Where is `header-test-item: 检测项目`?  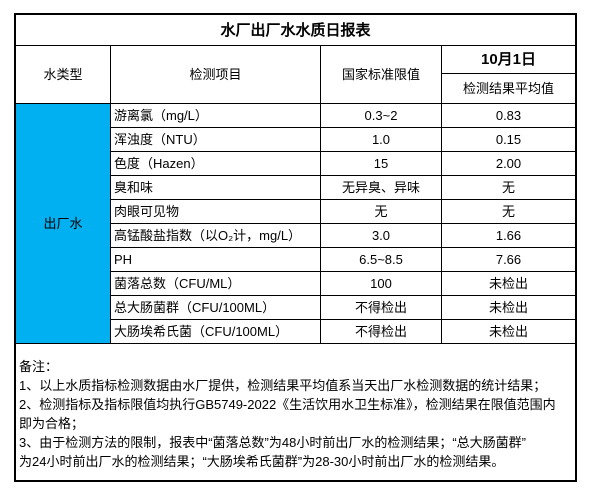
header-test-item: 检测项目 is located at coordinates (216, 75).